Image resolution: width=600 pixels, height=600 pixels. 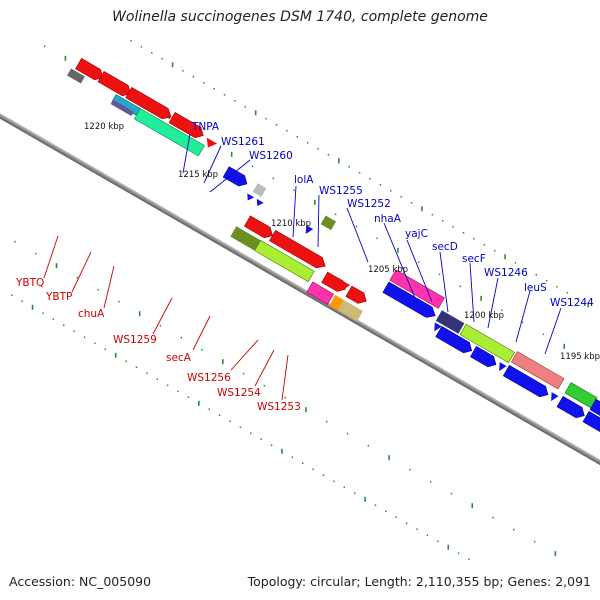 What do you see at coordinates (350, 310) in the screenshot?
I see `gene-box-khaki-ws1253` at bounding box center [350, 310].